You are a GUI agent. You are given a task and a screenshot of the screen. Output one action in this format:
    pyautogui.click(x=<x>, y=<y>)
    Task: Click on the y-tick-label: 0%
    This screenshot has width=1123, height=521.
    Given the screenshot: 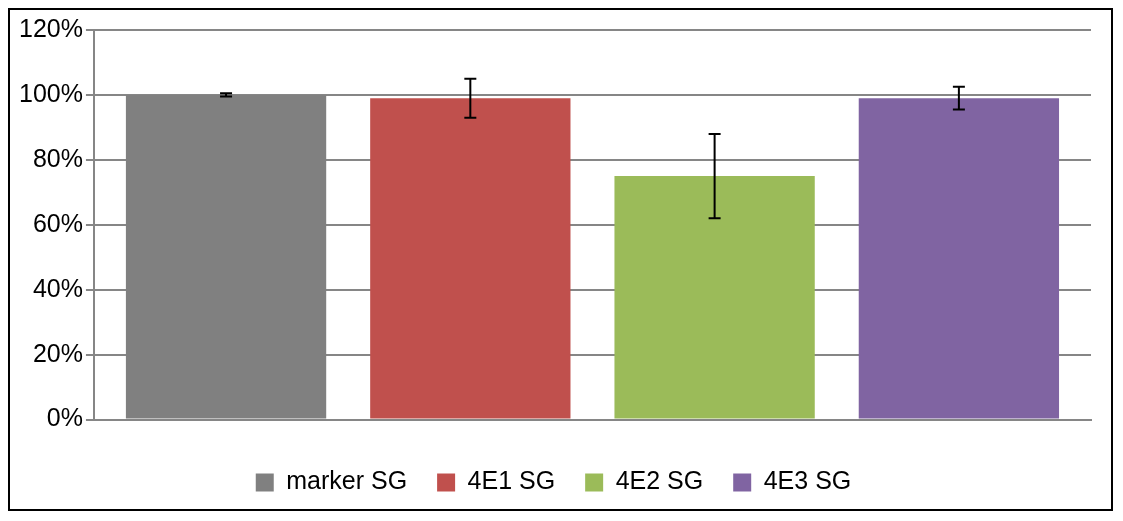 What is the action you would take?
    pyautogui.click(x=64, y=417)
    